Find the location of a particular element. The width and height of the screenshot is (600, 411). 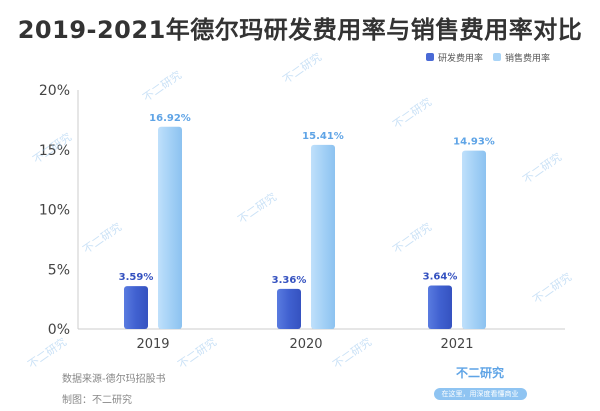

chart-maker-note: 制图：不二研究 is located at coordinates (97, 400).